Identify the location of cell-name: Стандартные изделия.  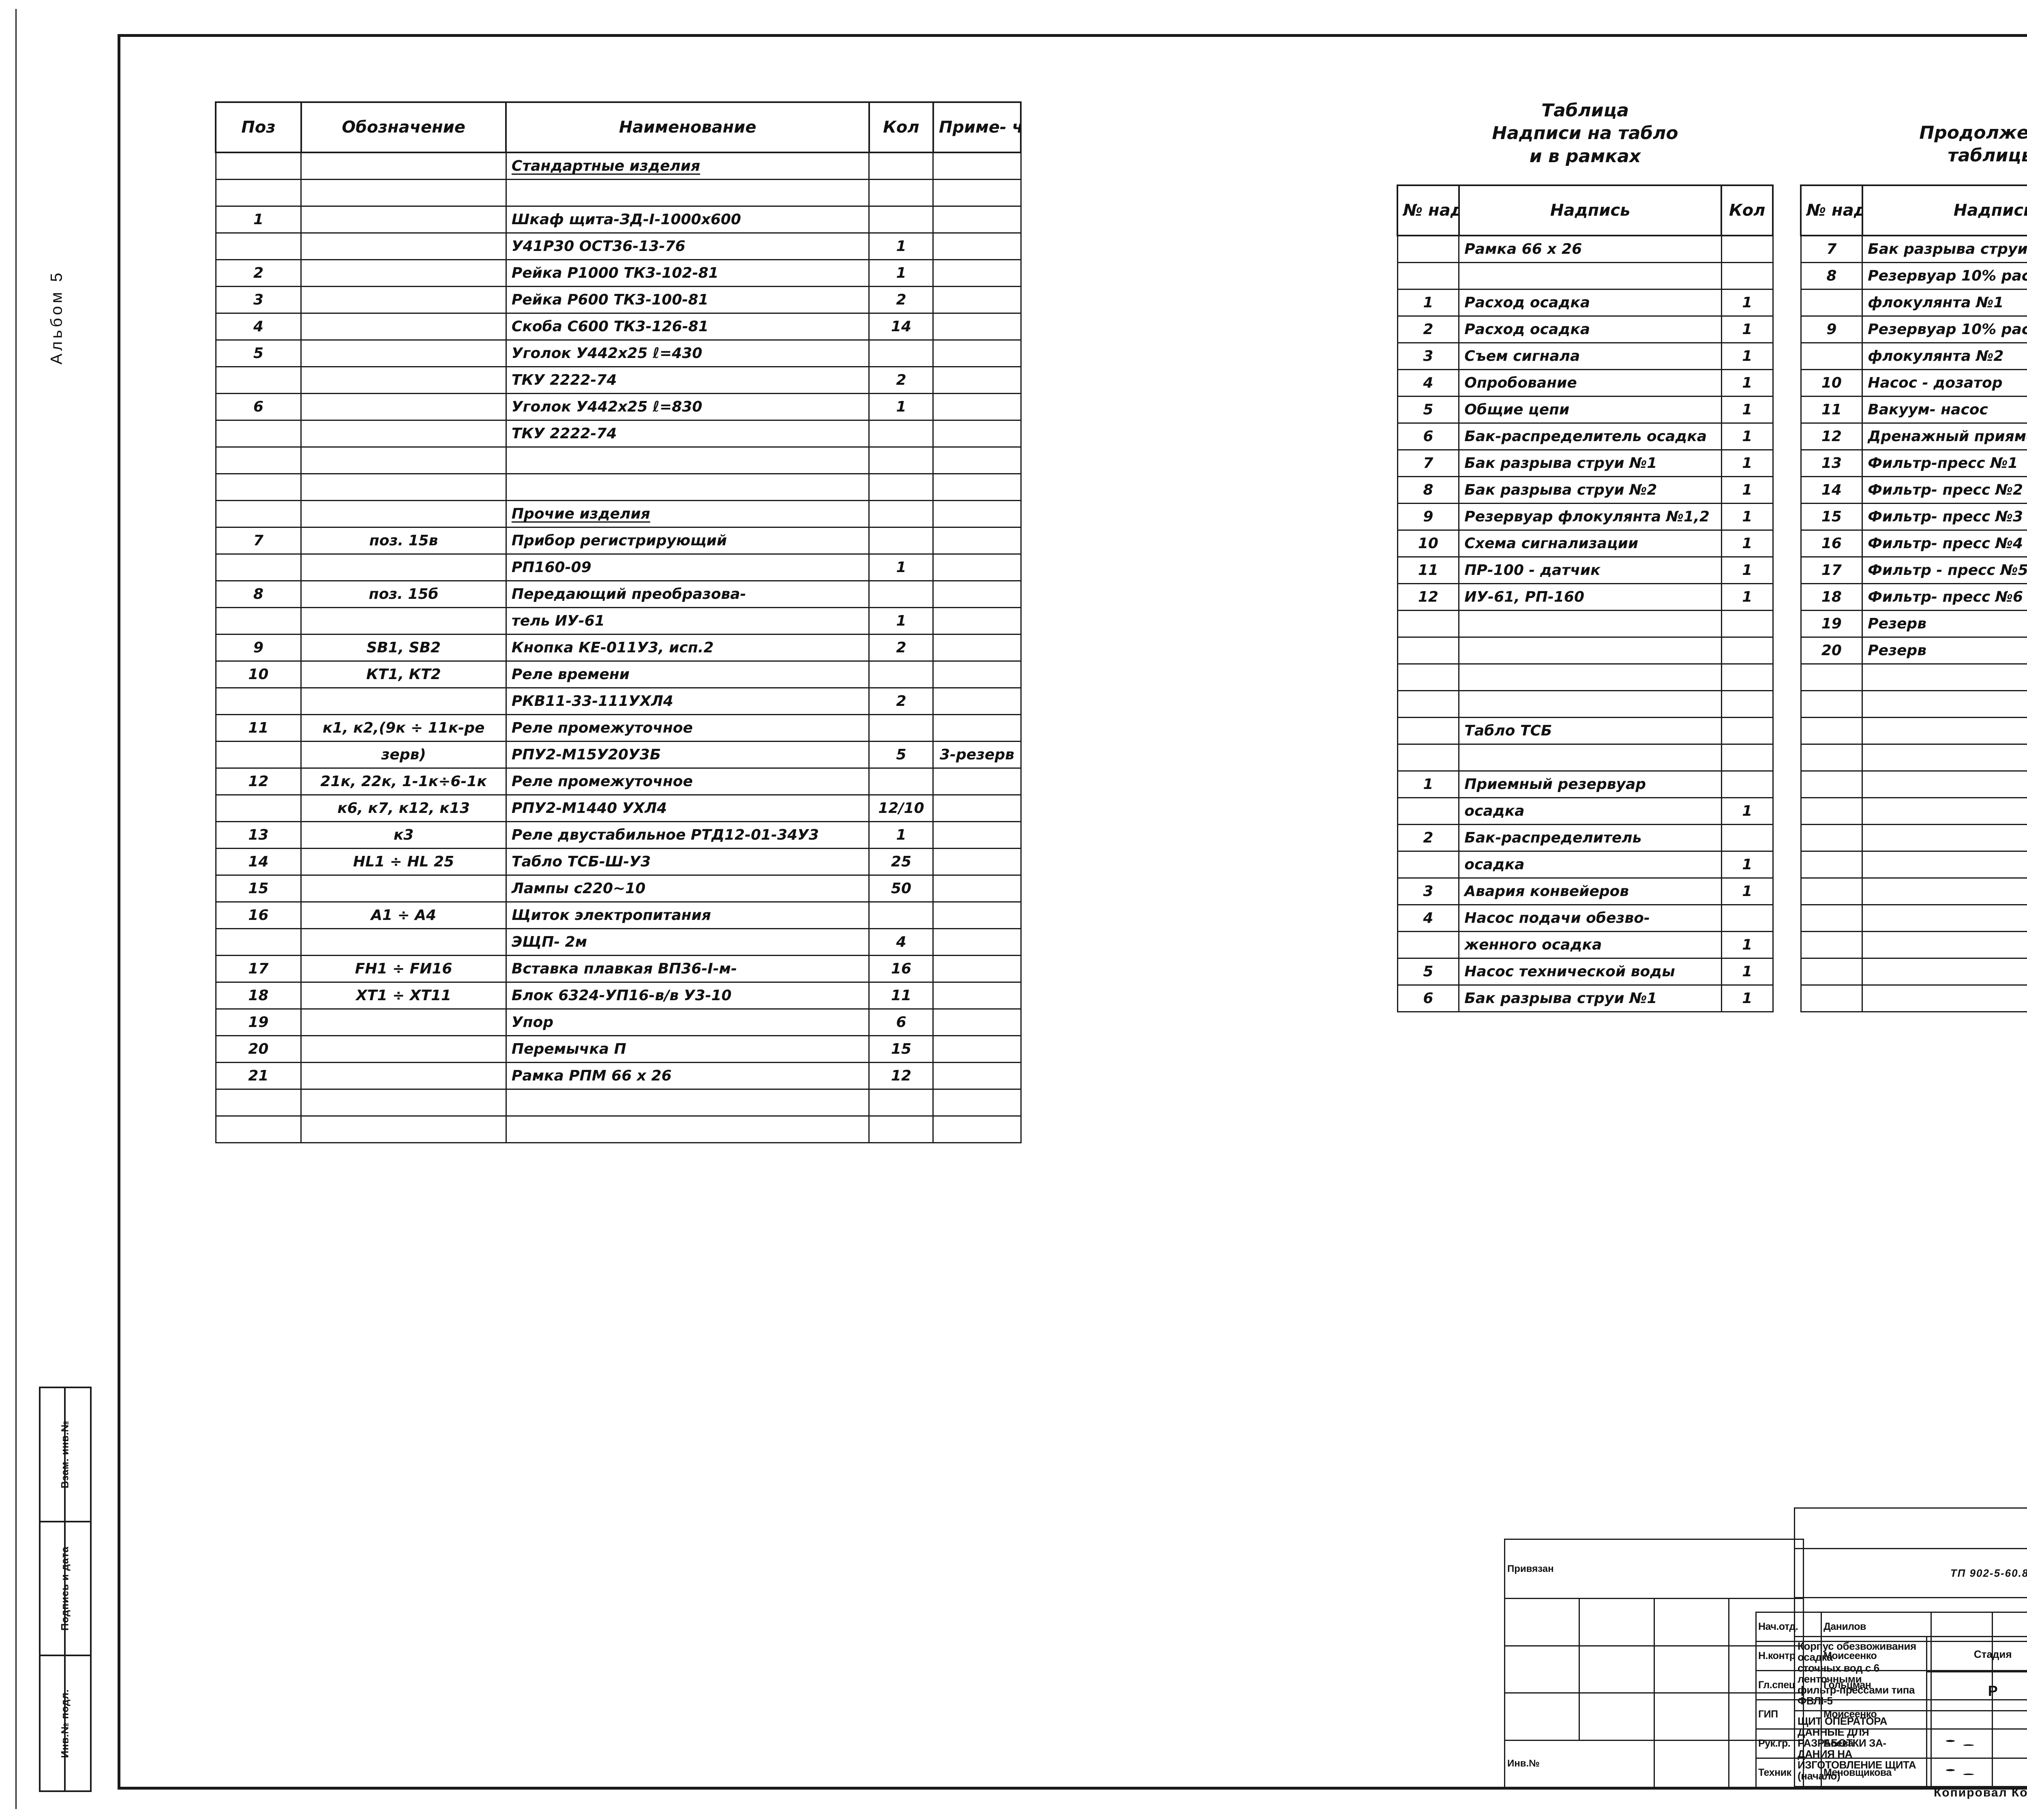
(687, 166).